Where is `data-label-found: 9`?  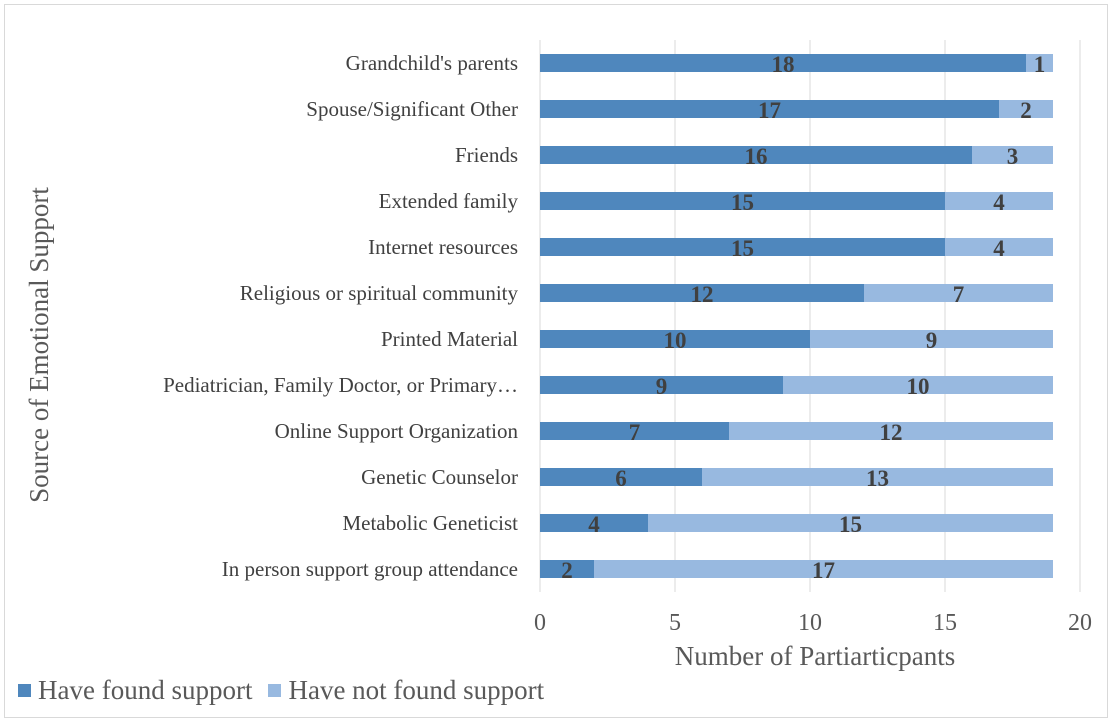
data-label-found: 9 is located at coordinates (662, 386).